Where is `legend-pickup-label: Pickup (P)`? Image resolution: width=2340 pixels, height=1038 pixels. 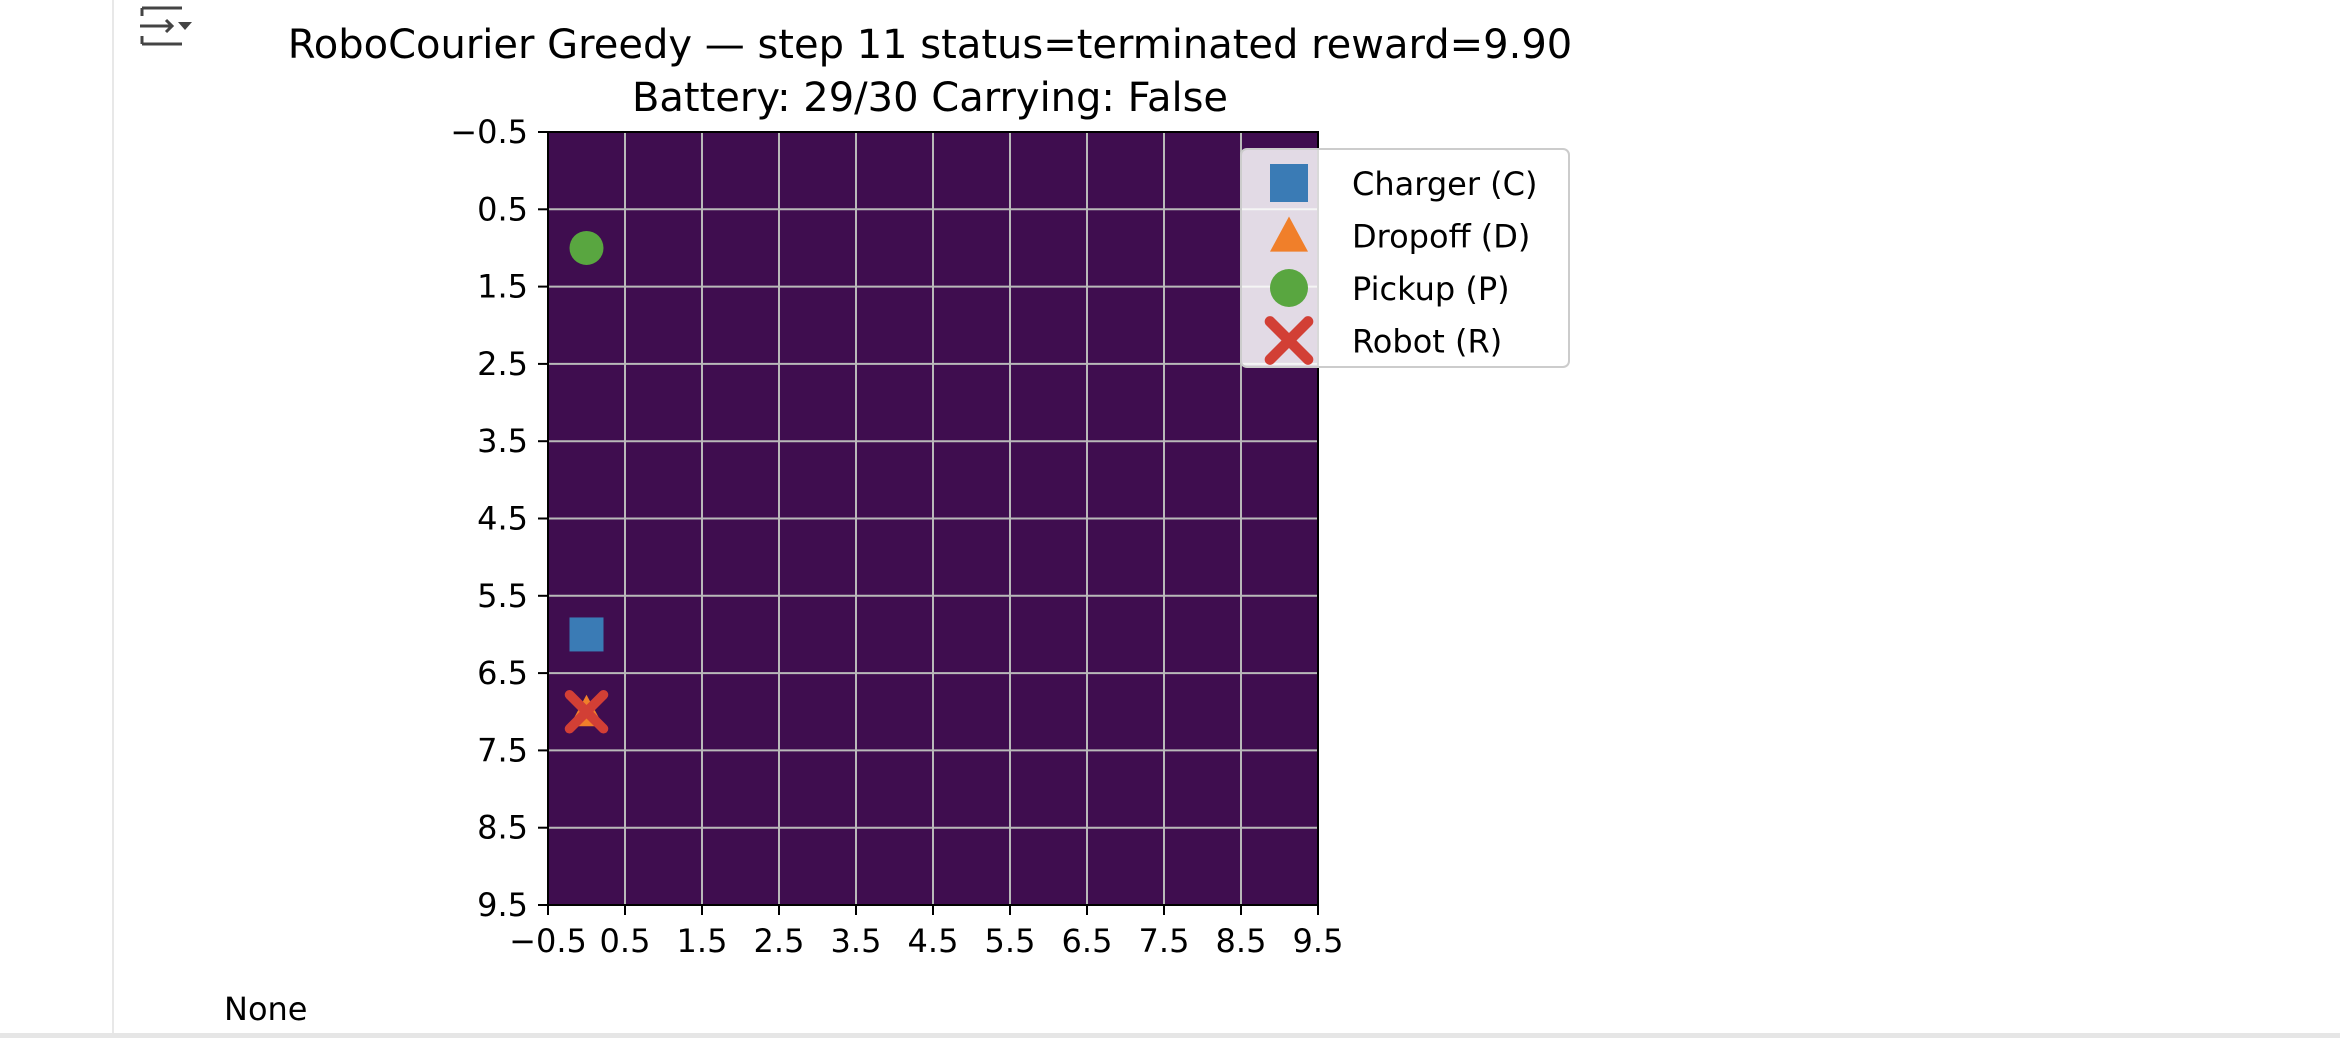 legend-pickup-label: Pickup (P) is located at coordinates (1431, 289).